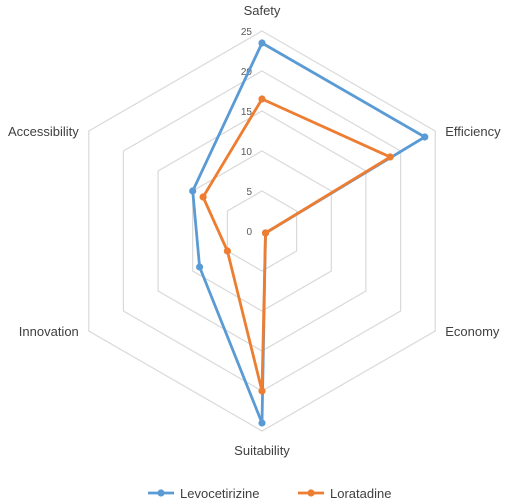  Describe the element at coordinates (262, 10) in the screenshot. I see `category-label-safety: Safety` at that location.